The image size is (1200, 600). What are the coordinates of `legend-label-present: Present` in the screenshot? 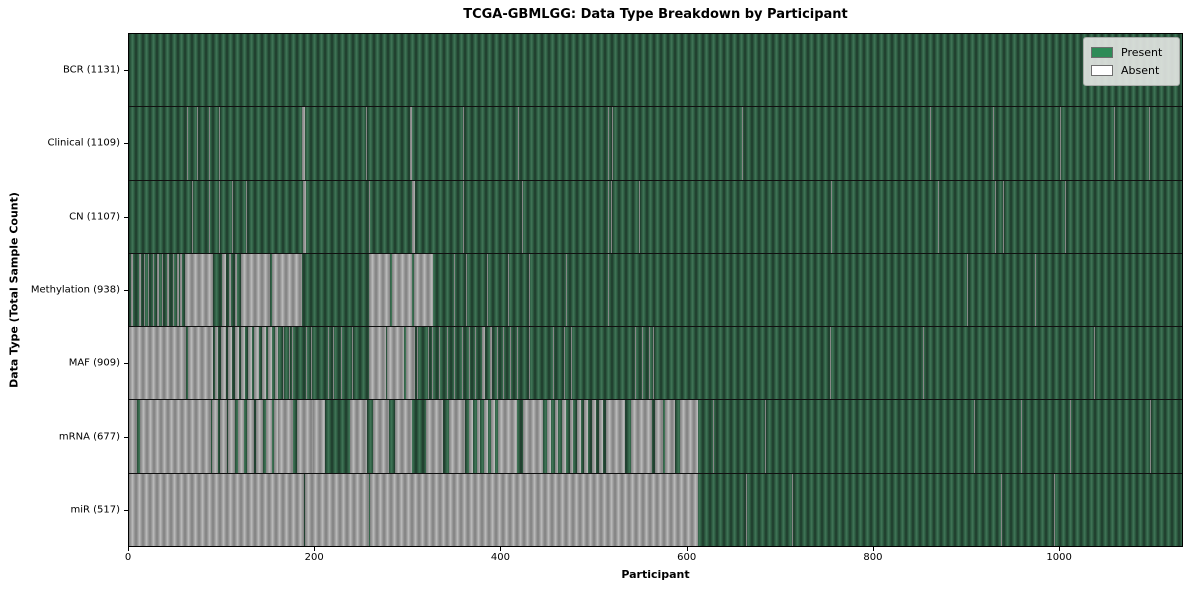 It's located at (1142, 52).